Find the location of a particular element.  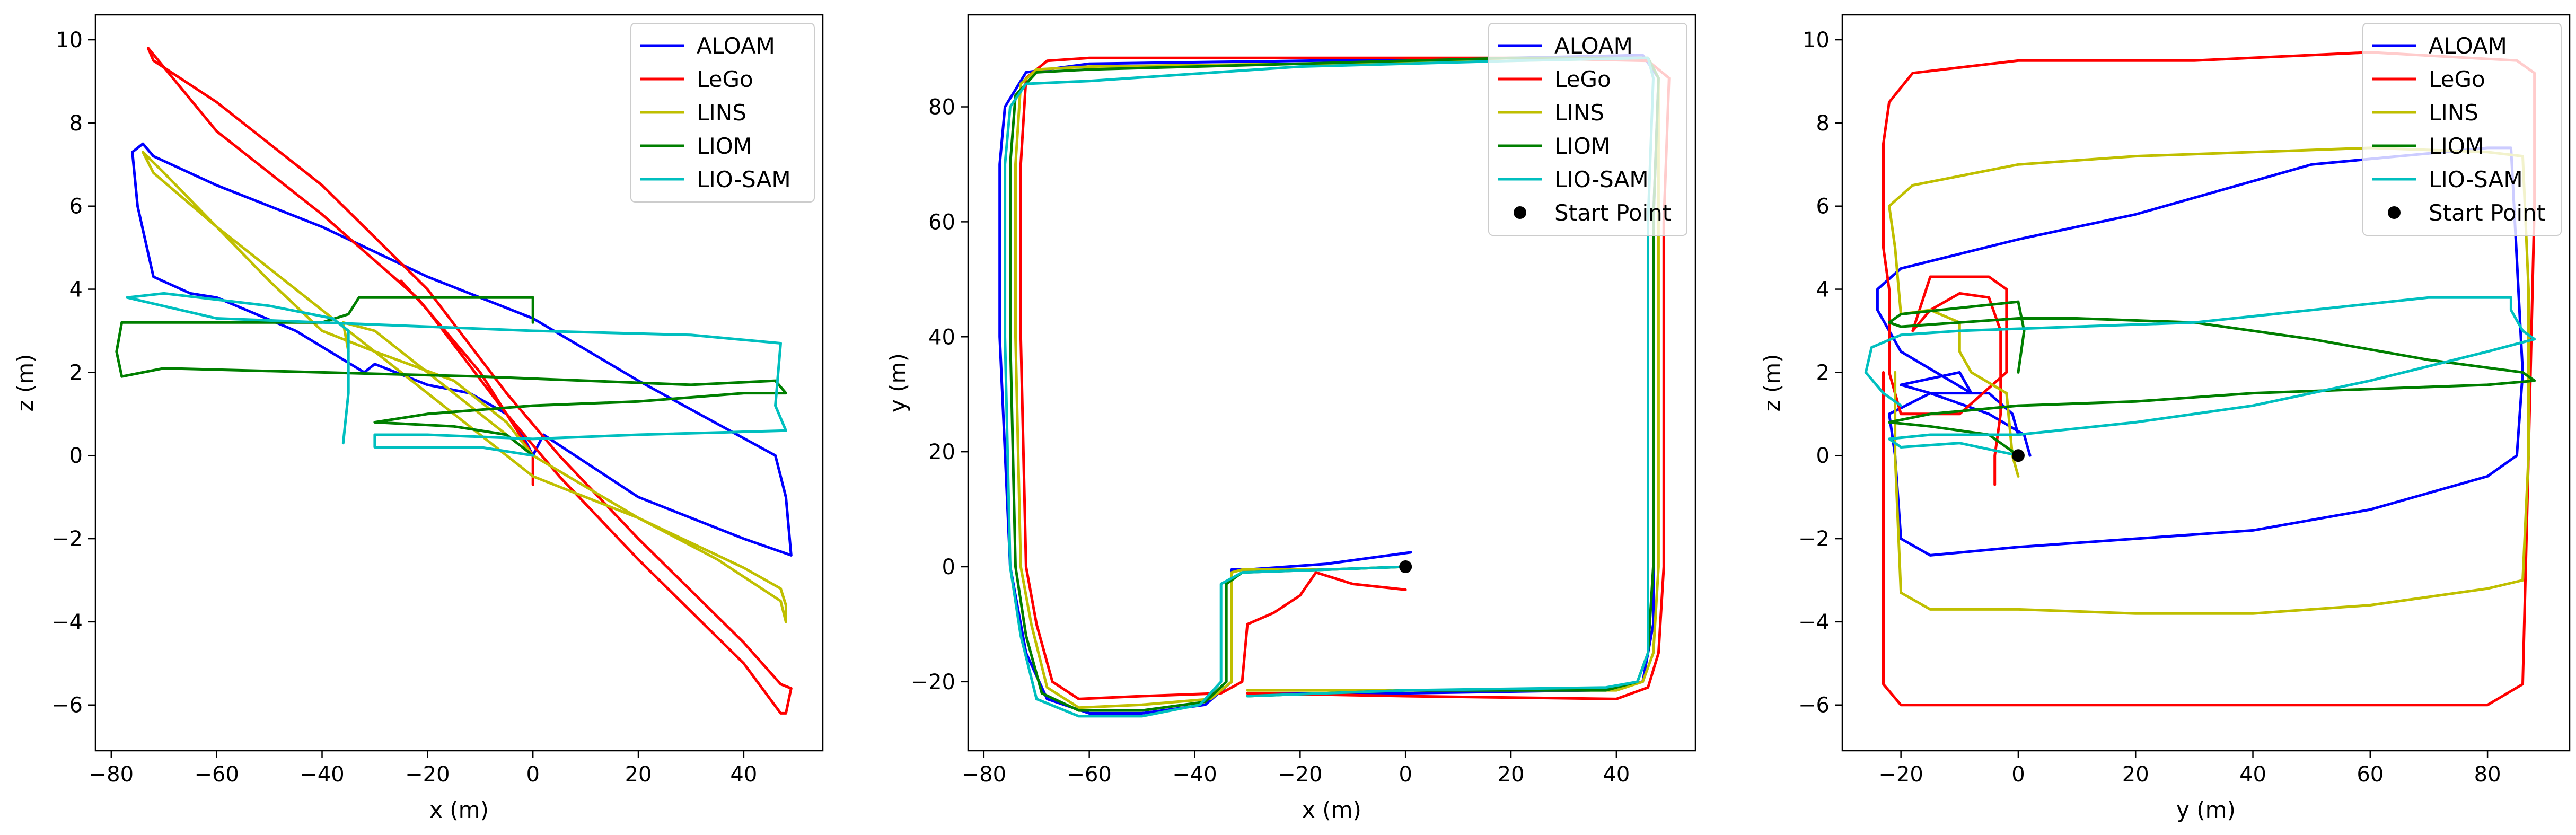

y-tick-label: −20 is located at coordinates (933, 682).